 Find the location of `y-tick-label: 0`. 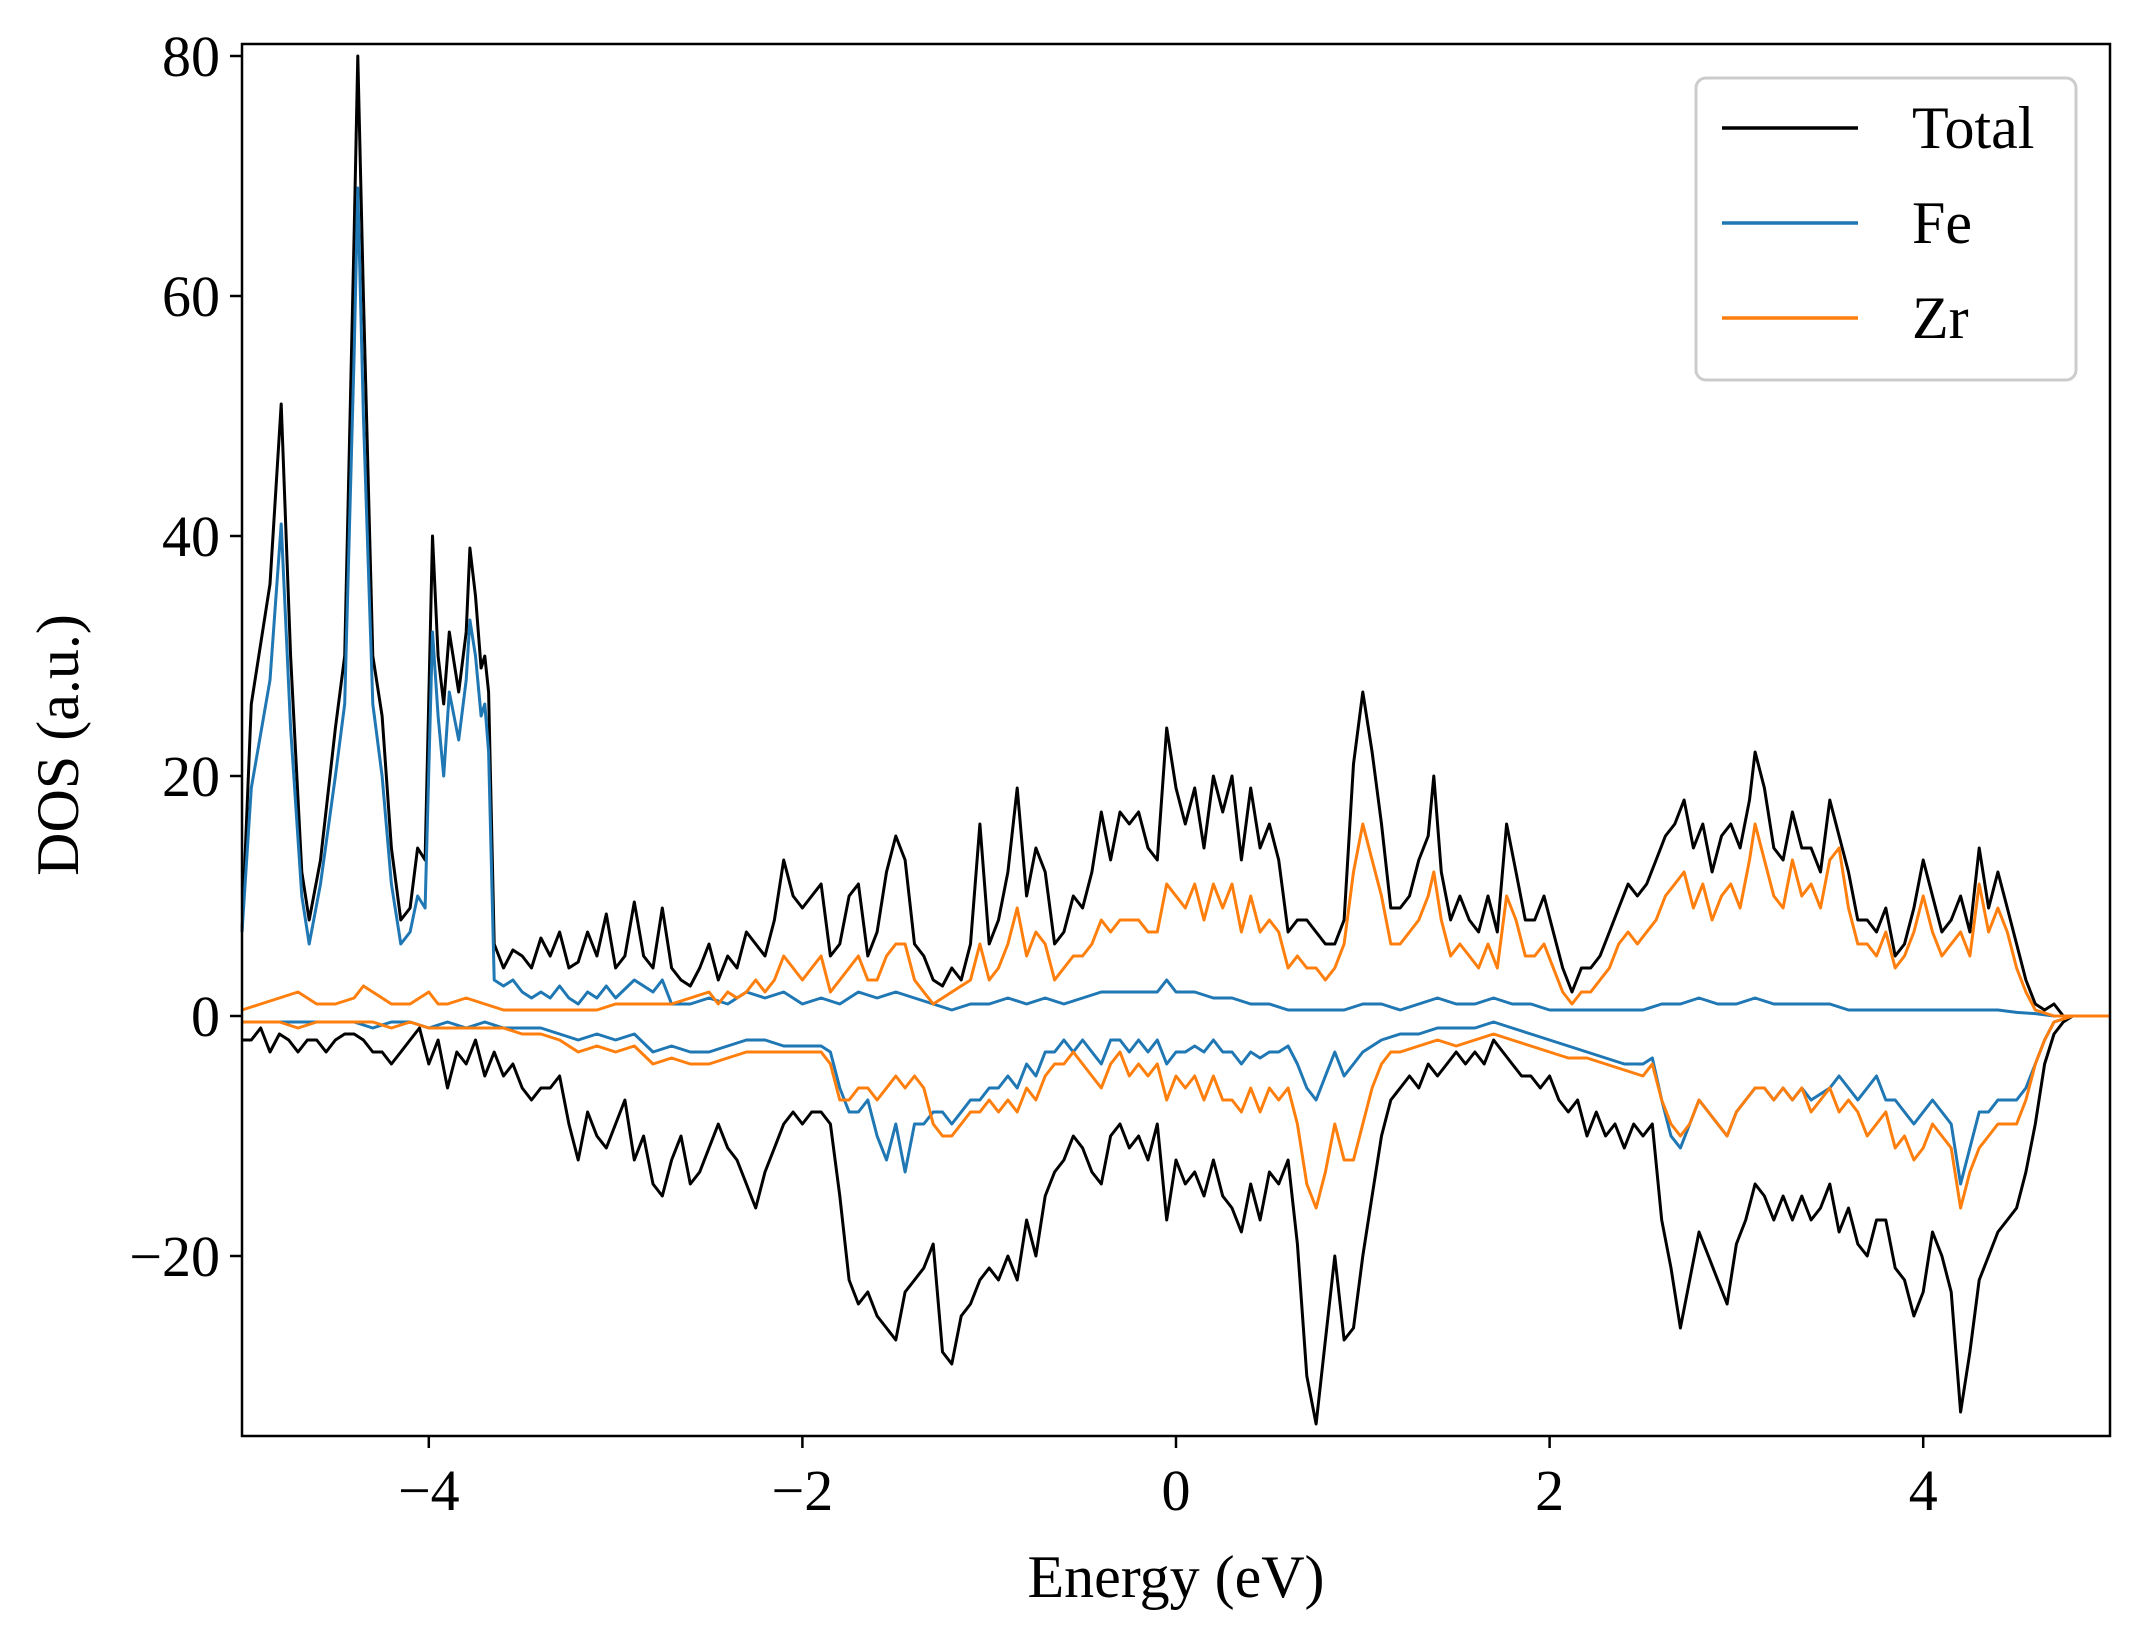

y-tick-label: 0 is located at coordinates (205, 1016).